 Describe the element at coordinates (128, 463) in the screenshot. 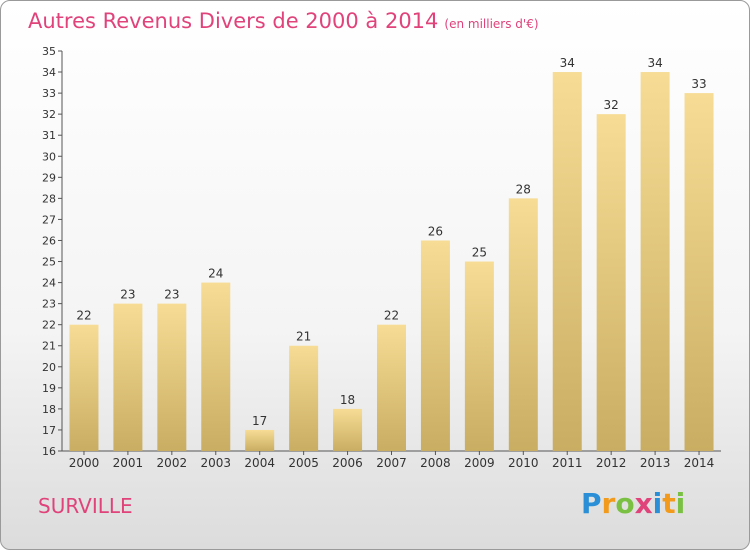

I see `x-tick-label-2001: 2001` at that location.